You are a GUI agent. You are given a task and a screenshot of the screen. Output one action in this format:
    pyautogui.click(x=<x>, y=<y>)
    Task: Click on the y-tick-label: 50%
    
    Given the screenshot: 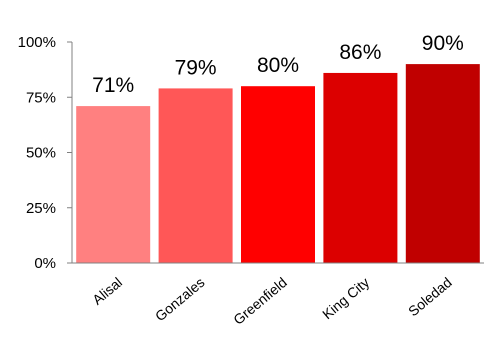 What is the action you would take?
    pyautogui.click(x=41, y=153)
    